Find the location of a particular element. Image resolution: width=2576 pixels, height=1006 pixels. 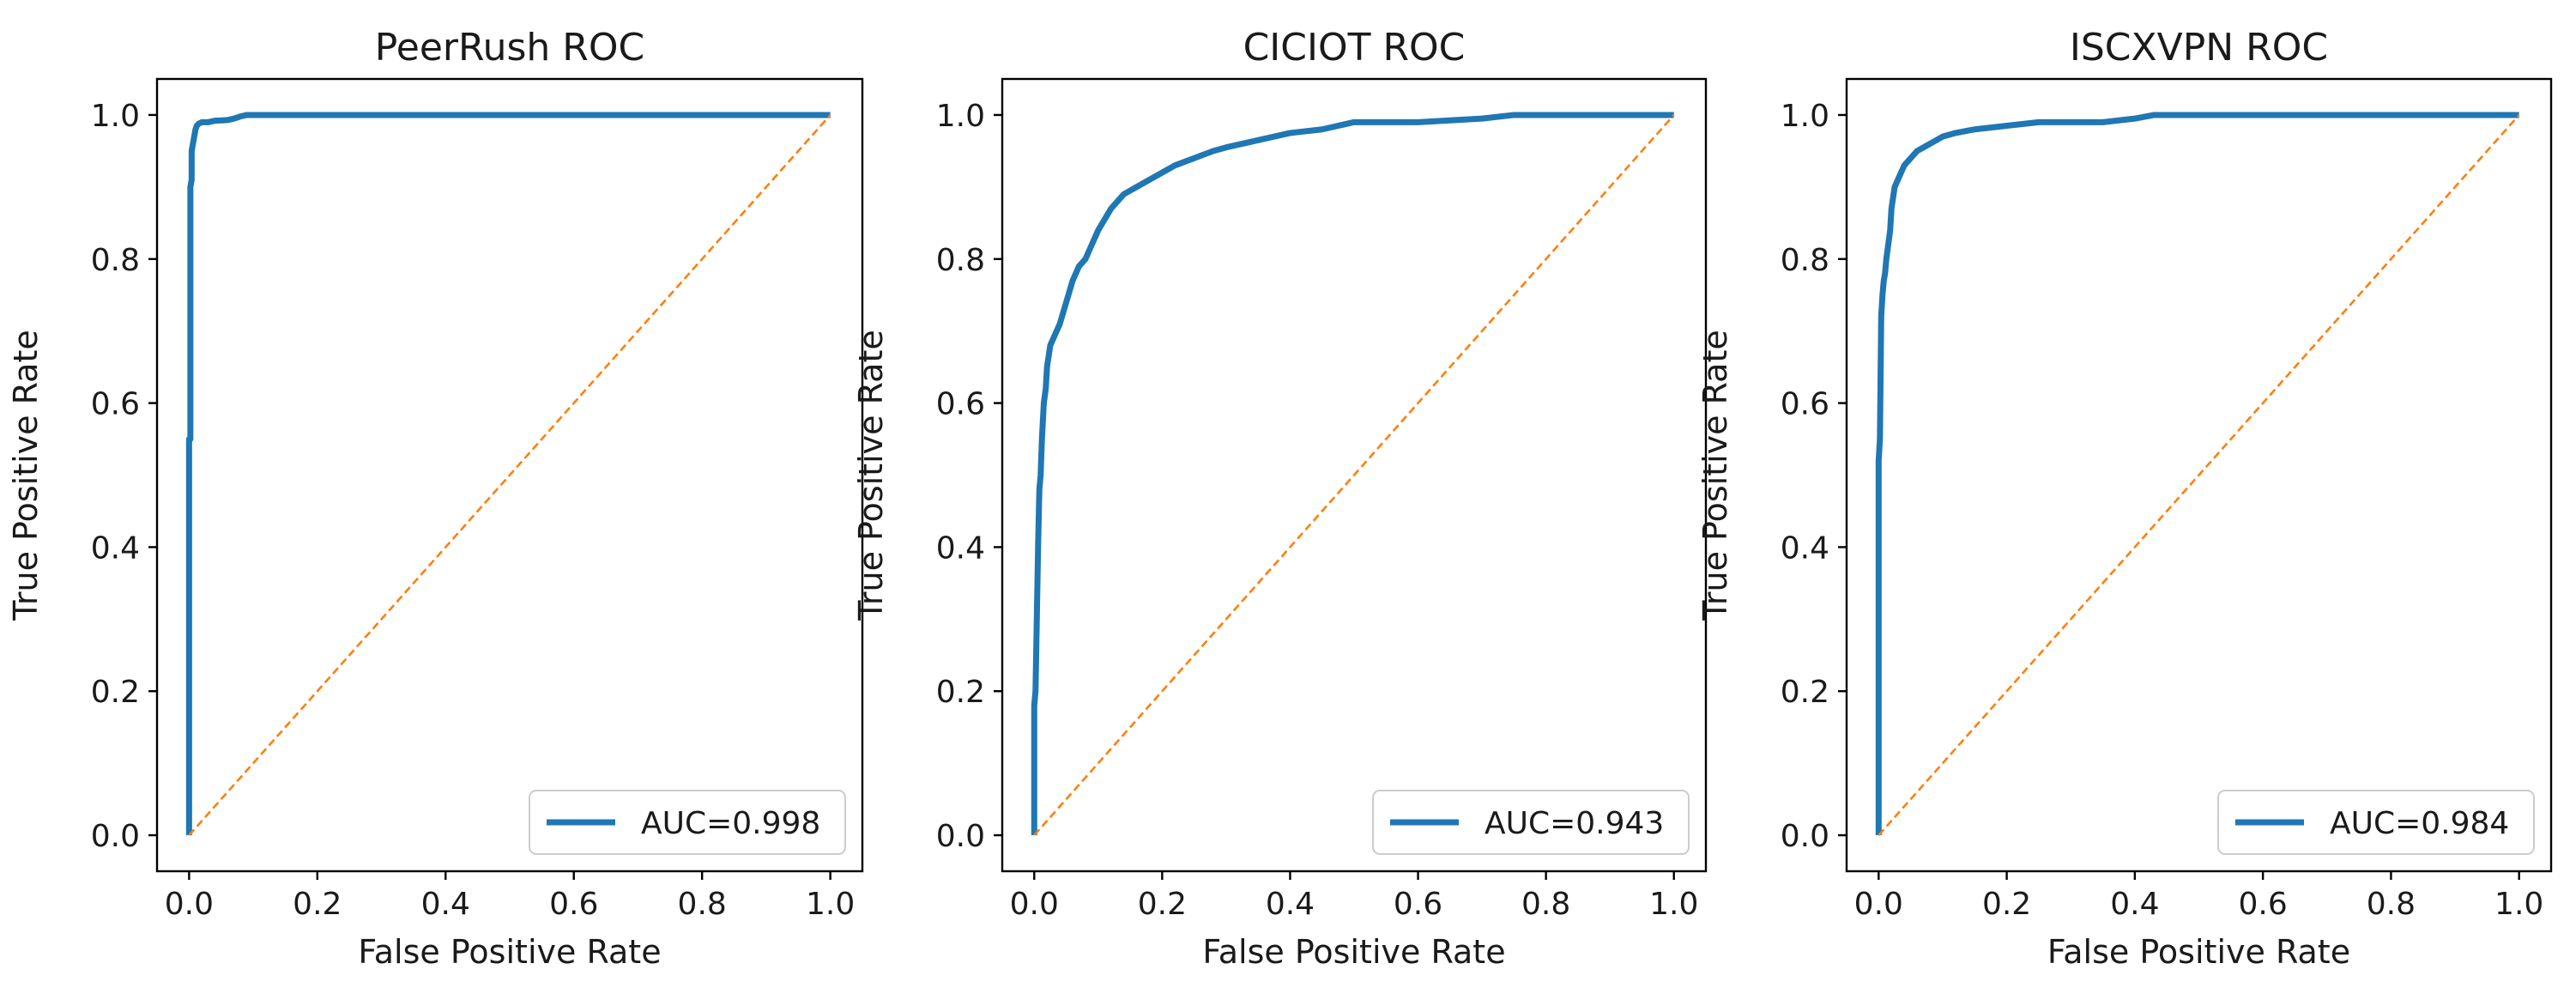

legend-label: AUC=0.984 is located at coordinates (2419, 823).